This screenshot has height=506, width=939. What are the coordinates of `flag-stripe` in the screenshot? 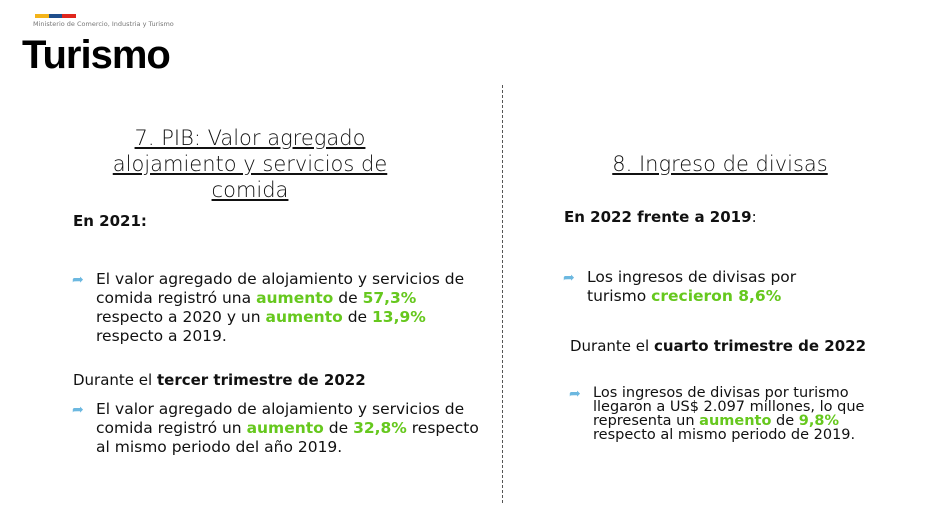 It's located at (56, 16).